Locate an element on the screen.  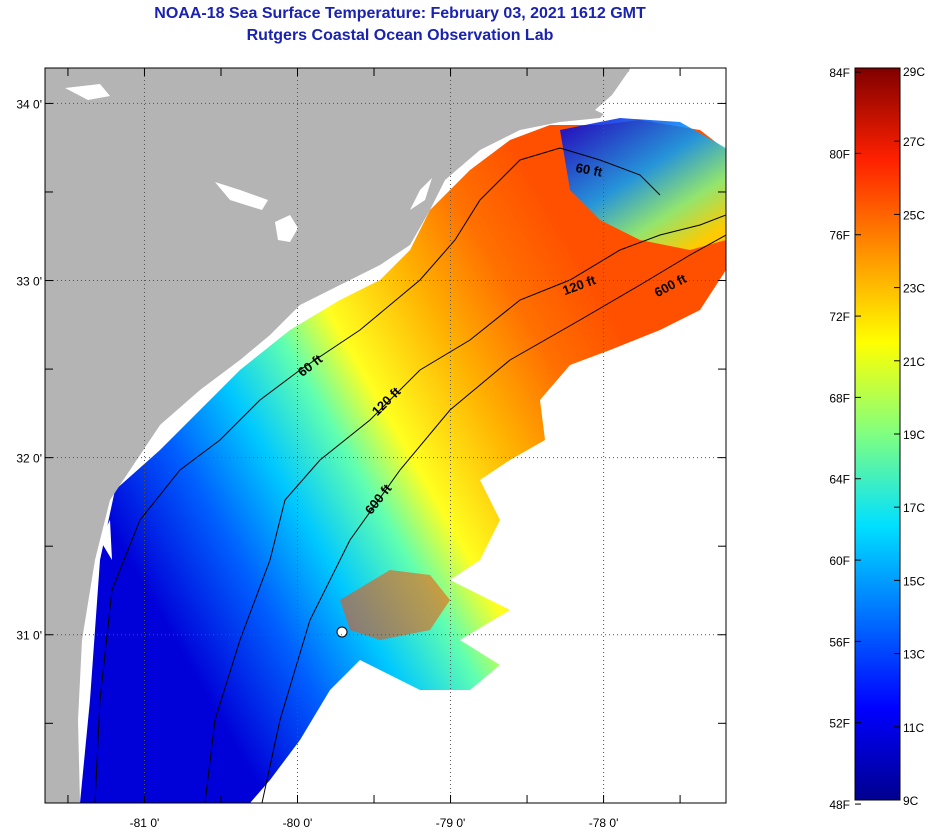
contour-seamount is located at coordinates (342, 632).